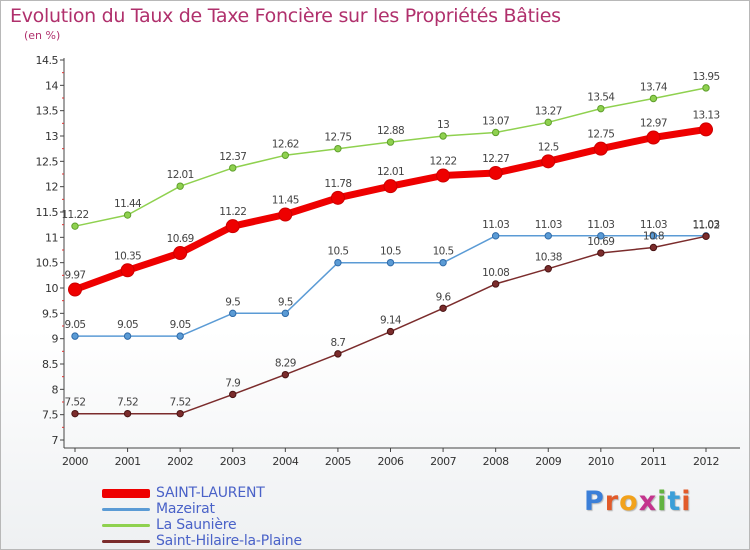  Describe the element at coordinates (232, 302) in the screenshot. I see `data-label: 9.5` at that location.